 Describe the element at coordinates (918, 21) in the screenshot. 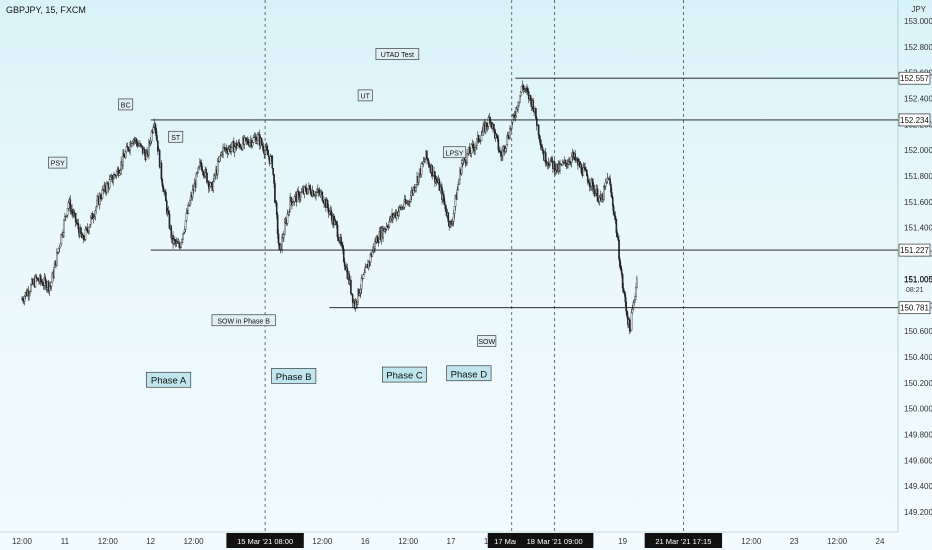

I see `y-tick-label: 153.000` at that location.